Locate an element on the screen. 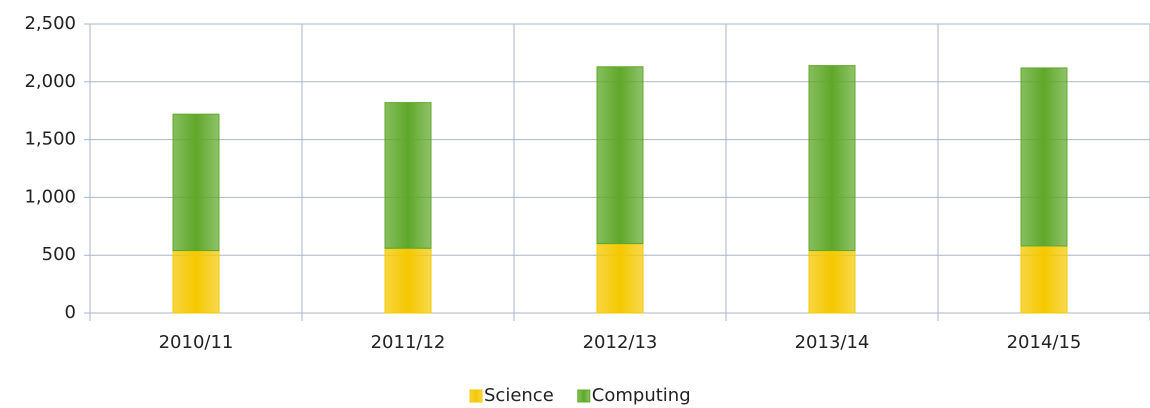 The image size is (1150, 408). x-tick-label: 2012/13 is located at coordinates (620, 342).